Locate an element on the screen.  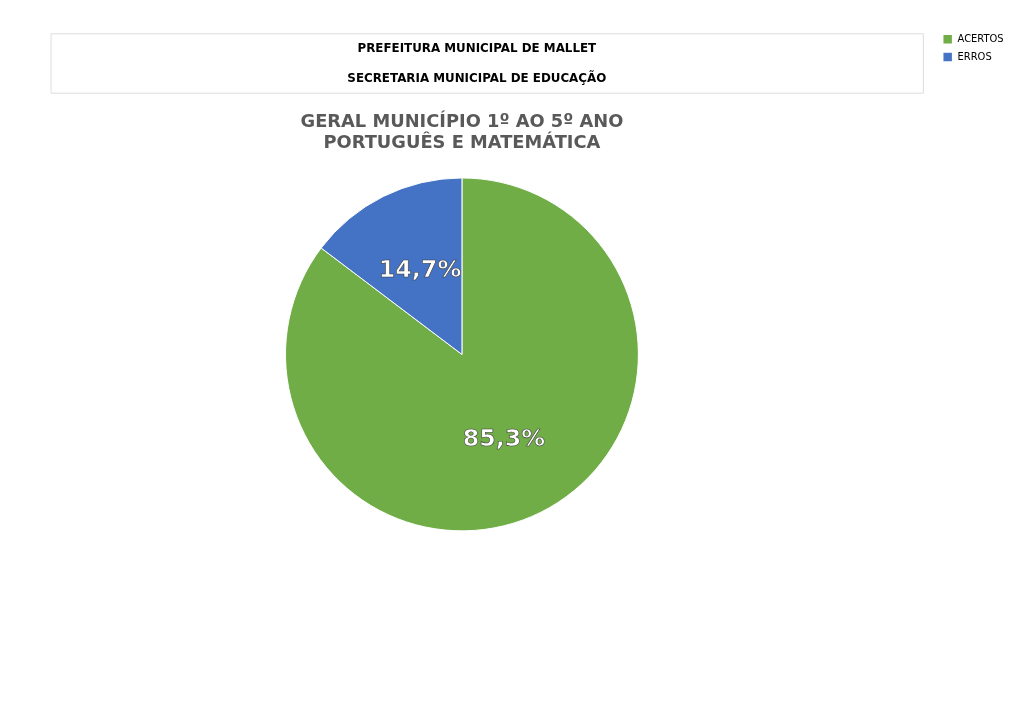
legend-label: ACERTOS is located at coordinates (980, 39).